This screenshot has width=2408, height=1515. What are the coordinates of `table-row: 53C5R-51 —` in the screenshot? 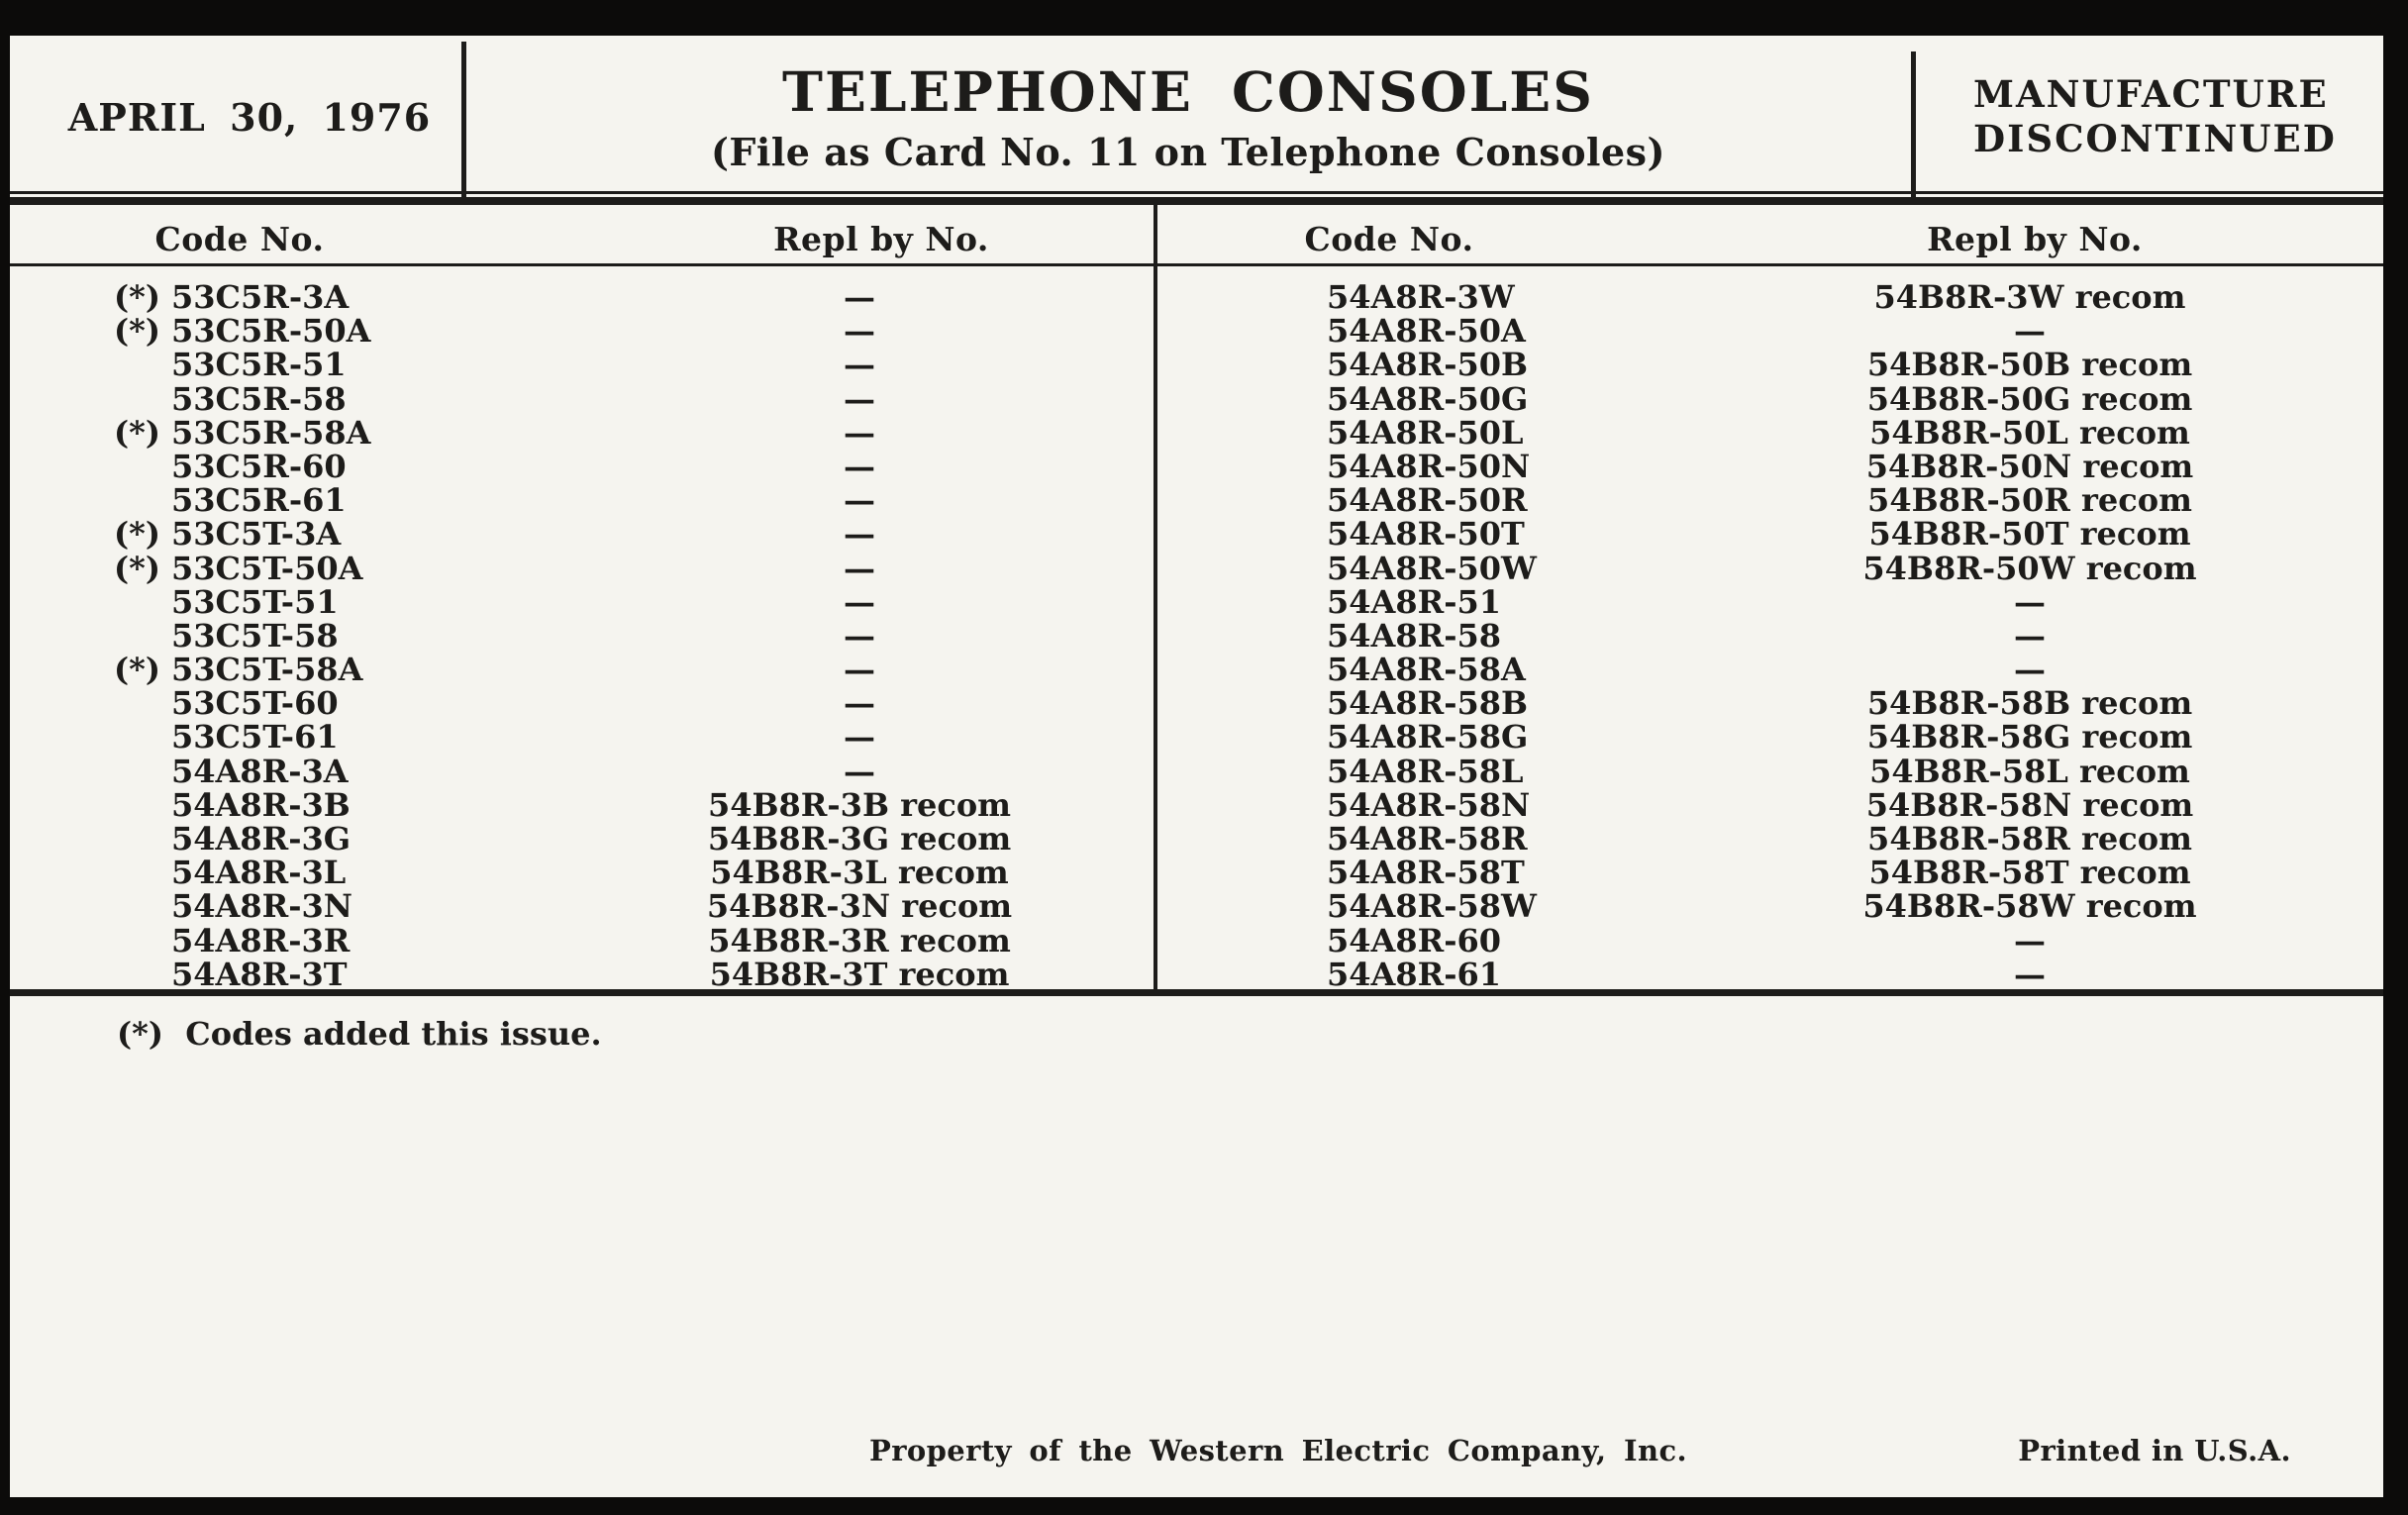 It's located at (582, 364).